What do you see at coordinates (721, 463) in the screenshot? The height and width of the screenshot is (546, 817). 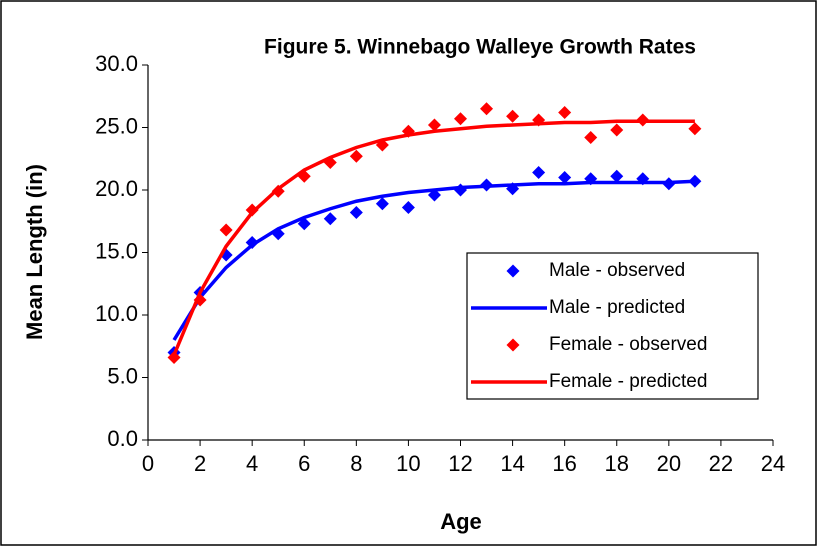 I see `x-tick-label: 22` at bounding box center [721, 463].